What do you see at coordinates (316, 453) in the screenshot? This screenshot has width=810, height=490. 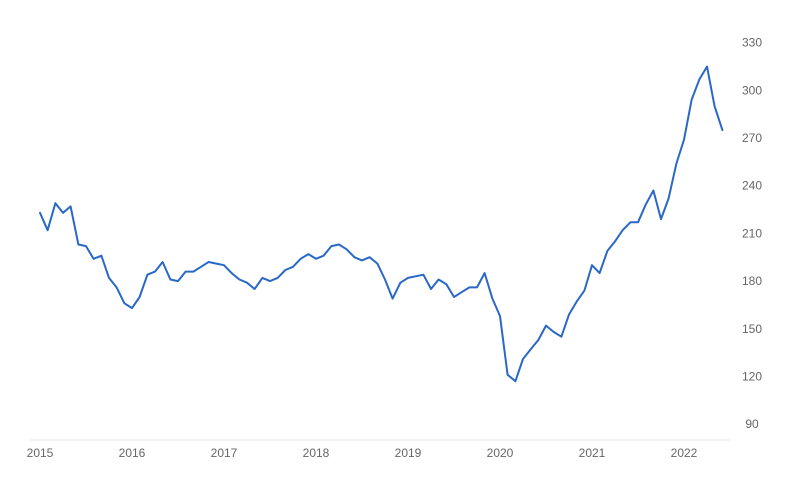 I see `x-tick-label: 2018` at bounding box center [316, 453].